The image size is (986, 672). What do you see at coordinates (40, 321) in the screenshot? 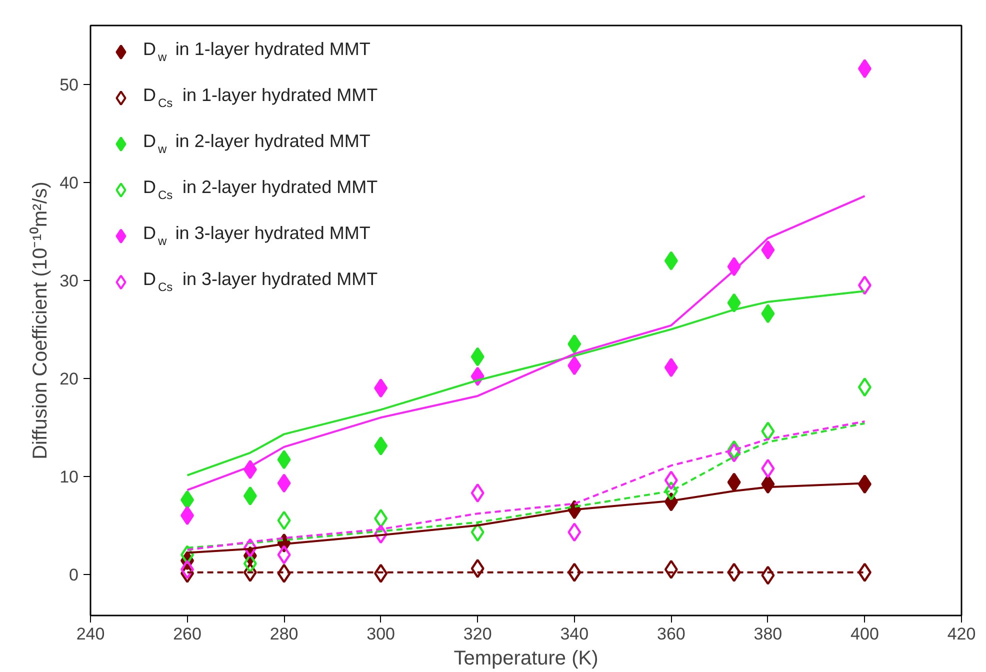
I see `y-axis-title: Diffusion Coefficient (10⁻¹⁰m²/s)` at bounding box center [40, 321].